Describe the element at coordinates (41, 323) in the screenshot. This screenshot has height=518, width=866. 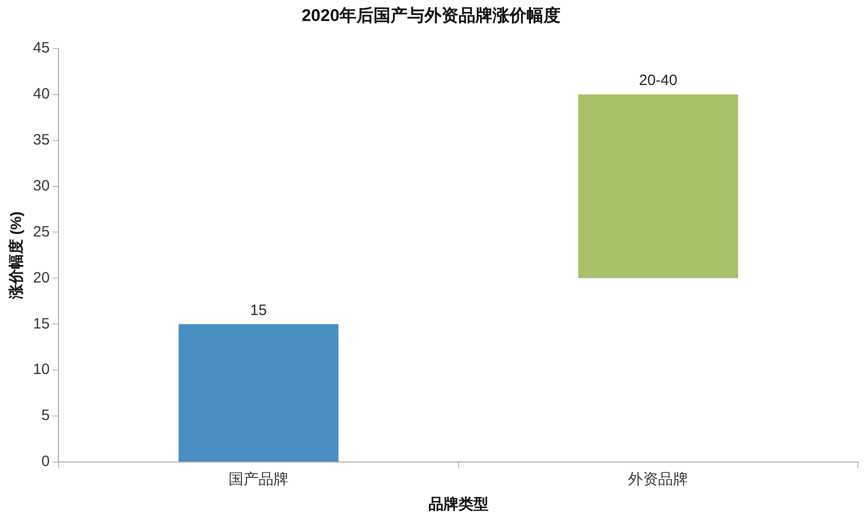
I see `y-tick-label: 15` at that location.